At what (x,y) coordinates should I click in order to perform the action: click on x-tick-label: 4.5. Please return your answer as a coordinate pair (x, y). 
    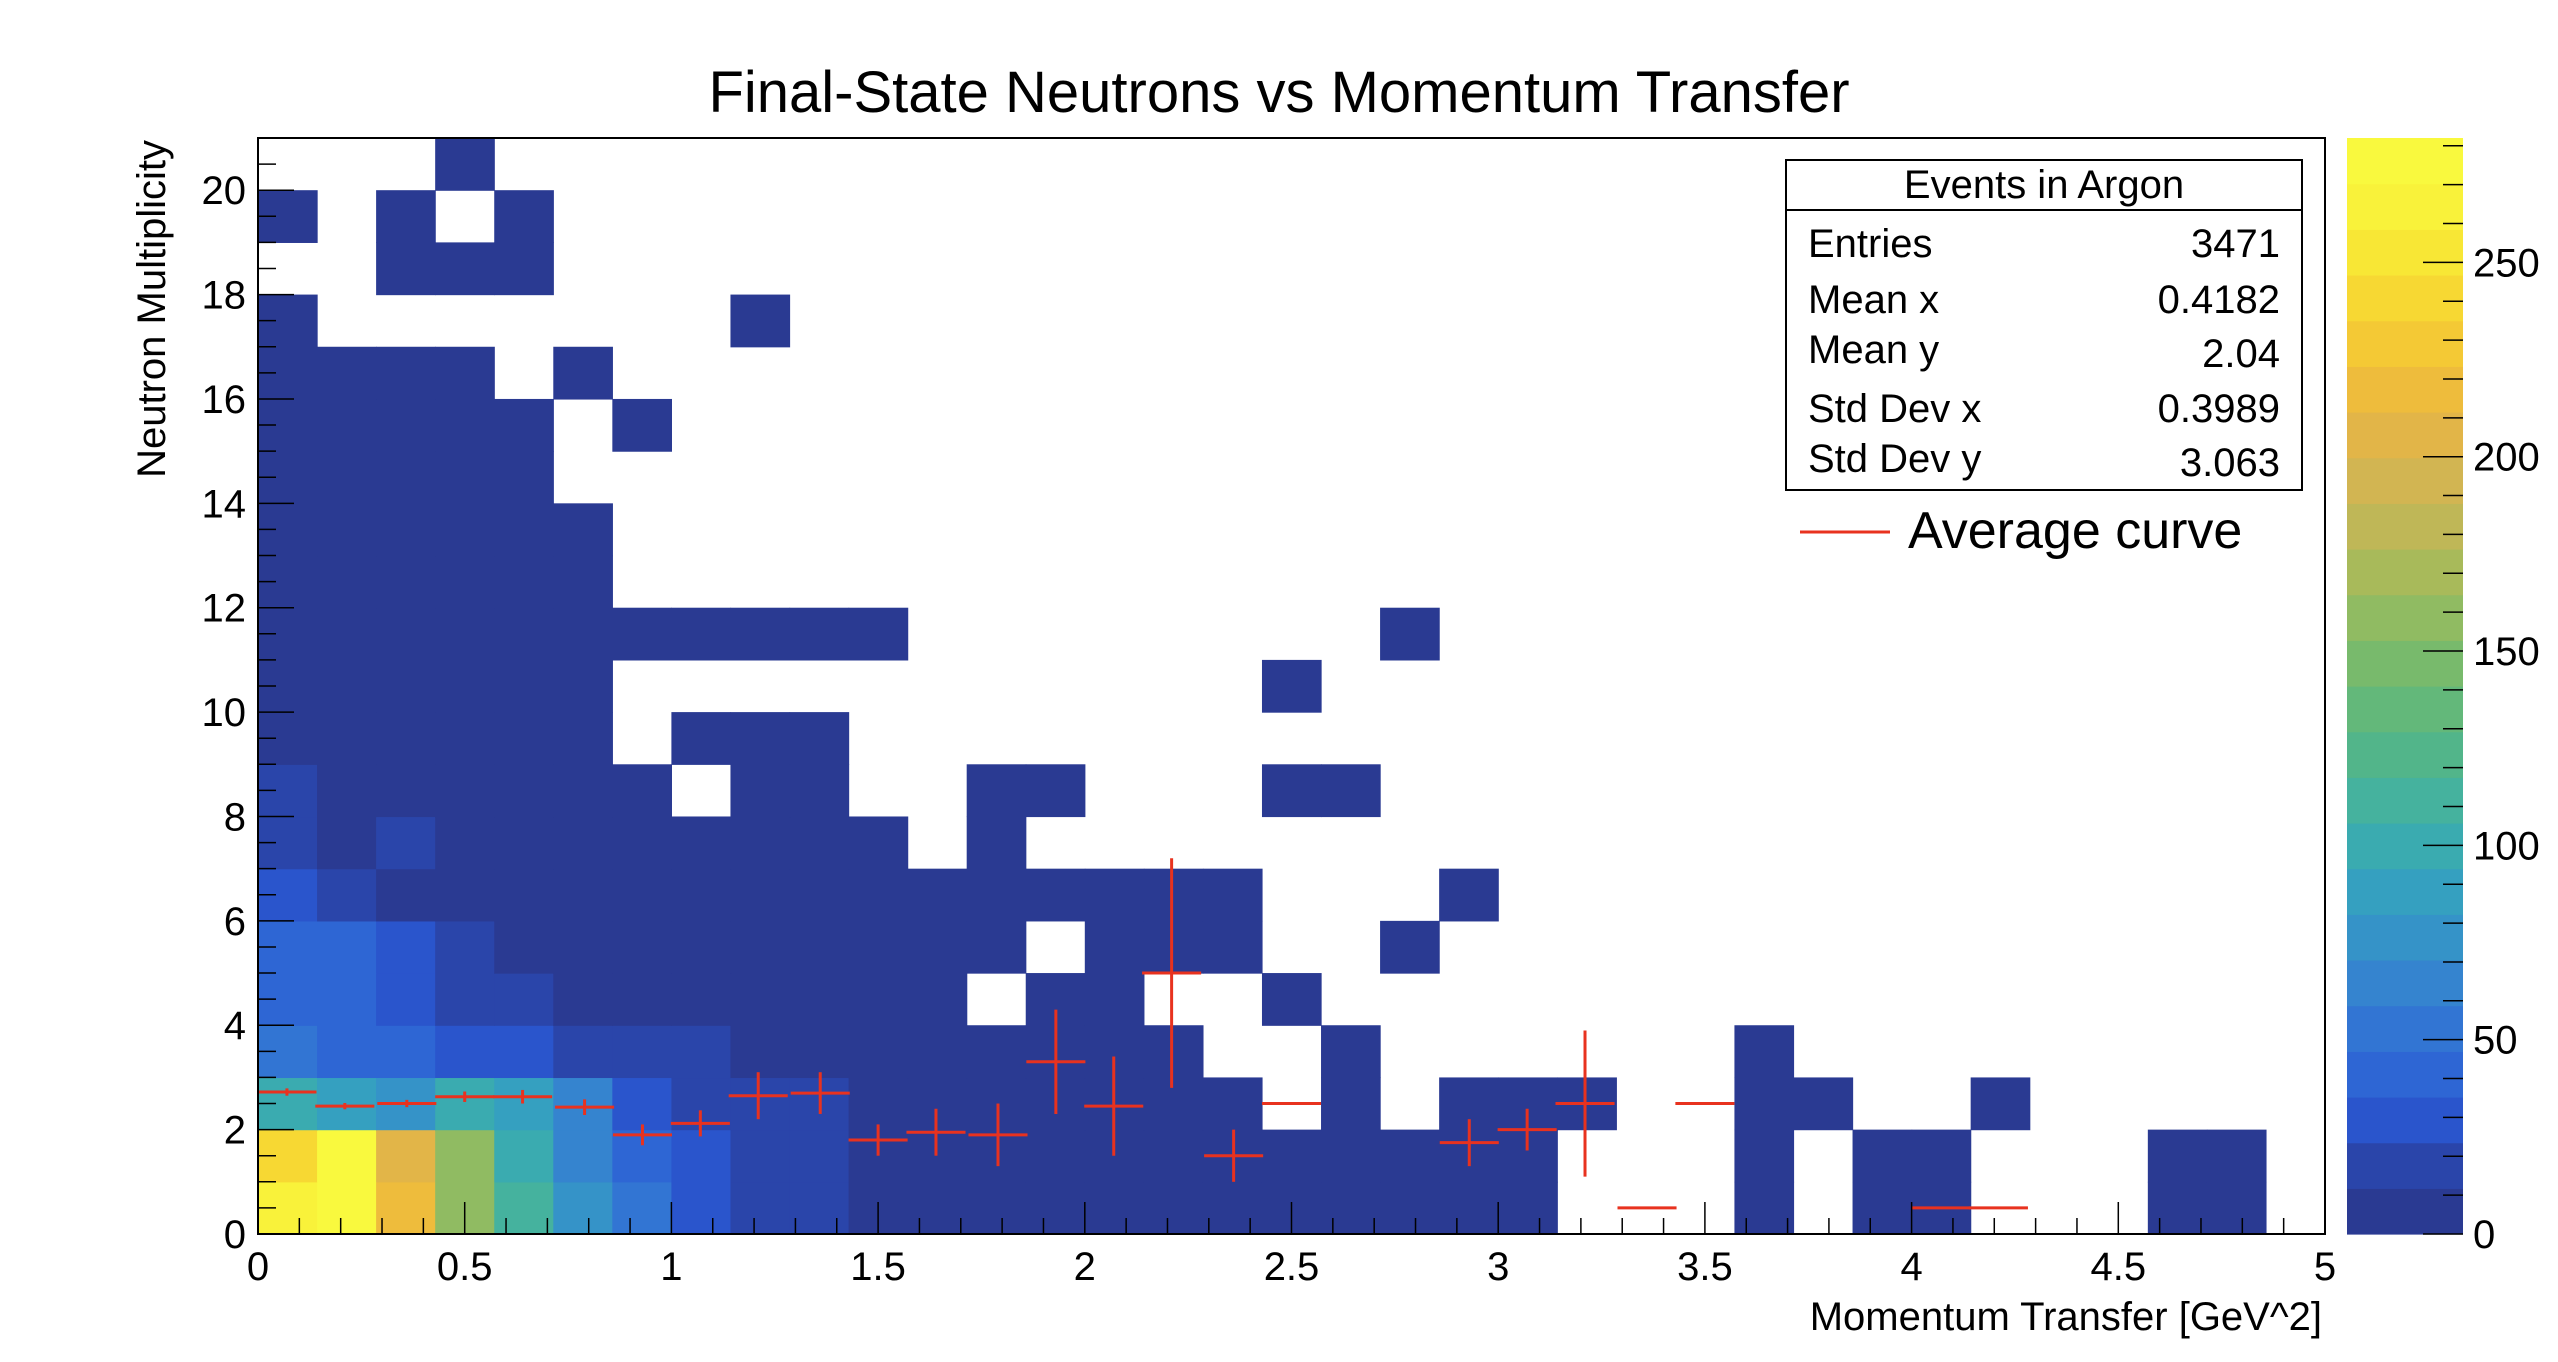
    Looking at the image, I should click on (2118, 1267).